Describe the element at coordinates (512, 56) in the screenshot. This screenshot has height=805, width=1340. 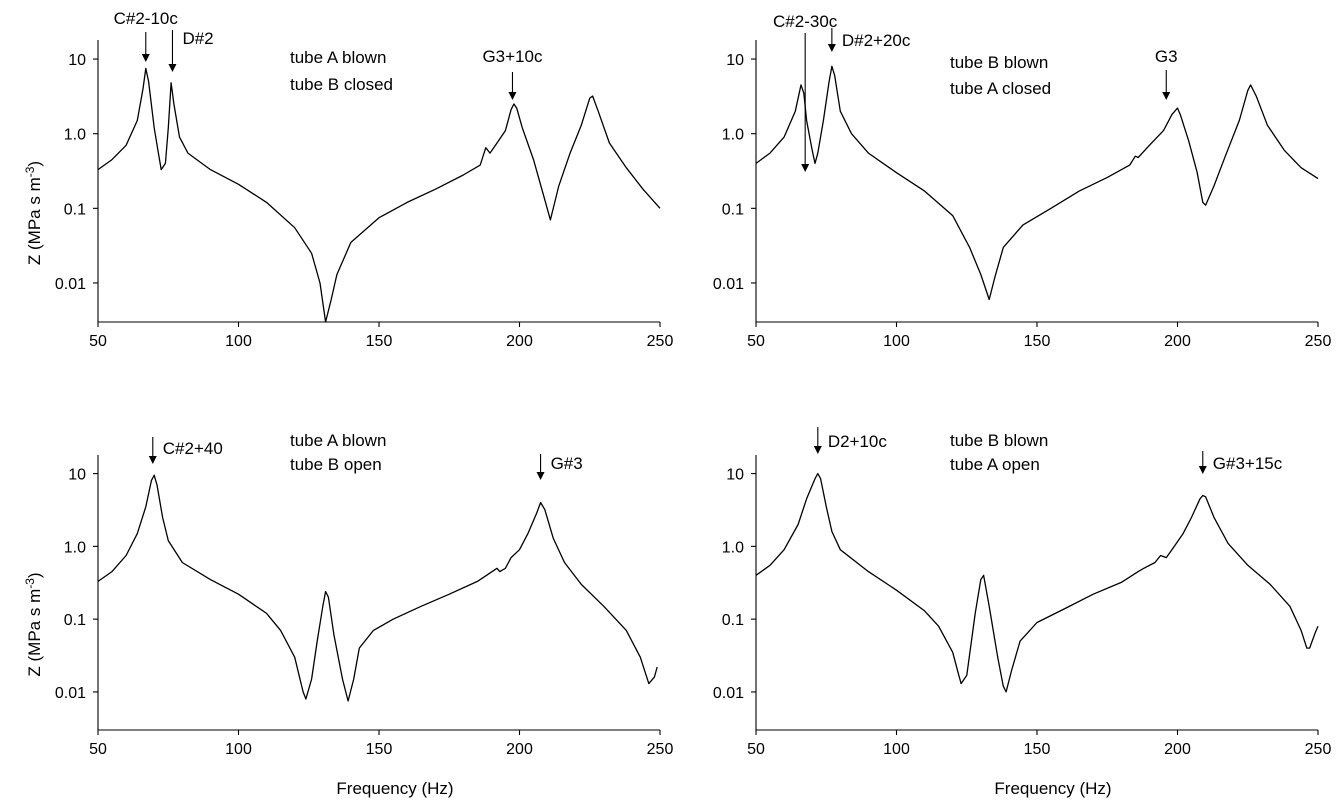
I see `peak-label: G3+10c` at that location.